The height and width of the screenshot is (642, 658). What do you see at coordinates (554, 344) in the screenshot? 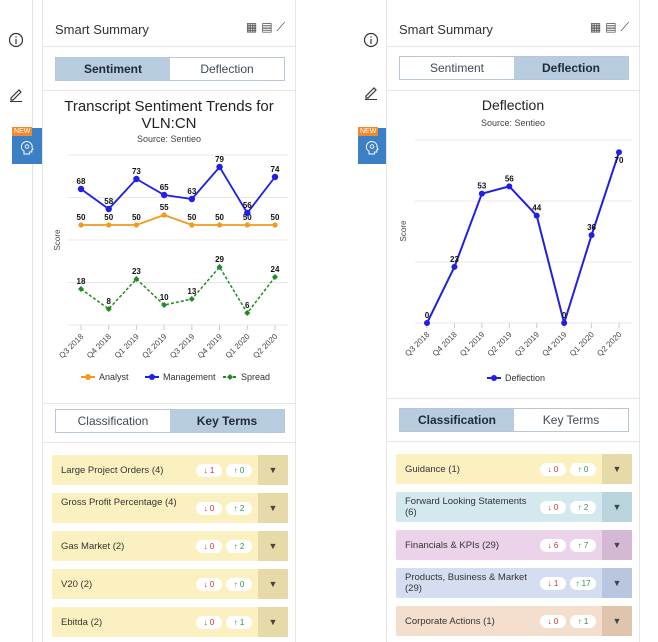
I see `x-tick-label: Q4 2019` at bounding box center [554, 344].